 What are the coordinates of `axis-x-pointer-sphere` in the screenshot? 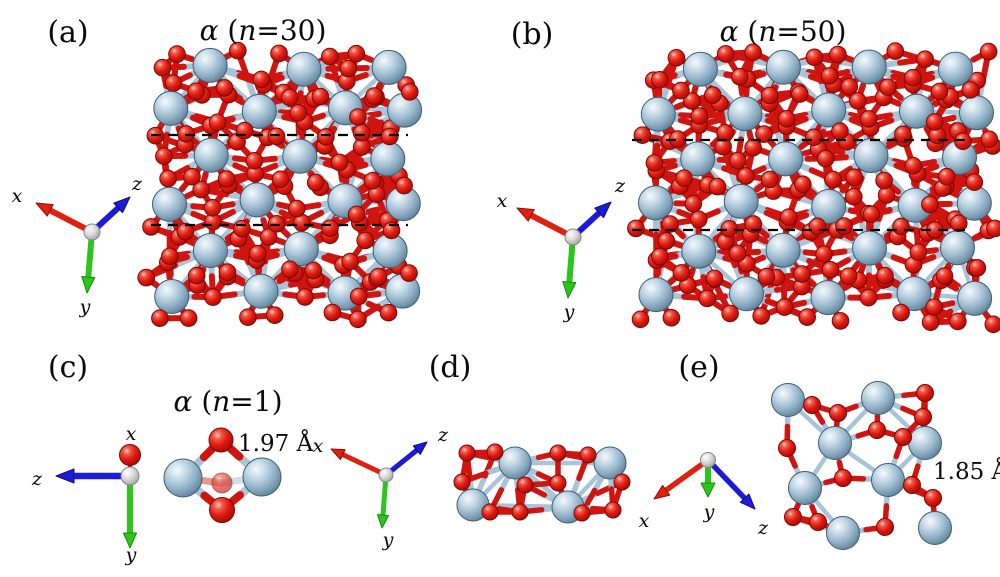 It's located at (130, 455).